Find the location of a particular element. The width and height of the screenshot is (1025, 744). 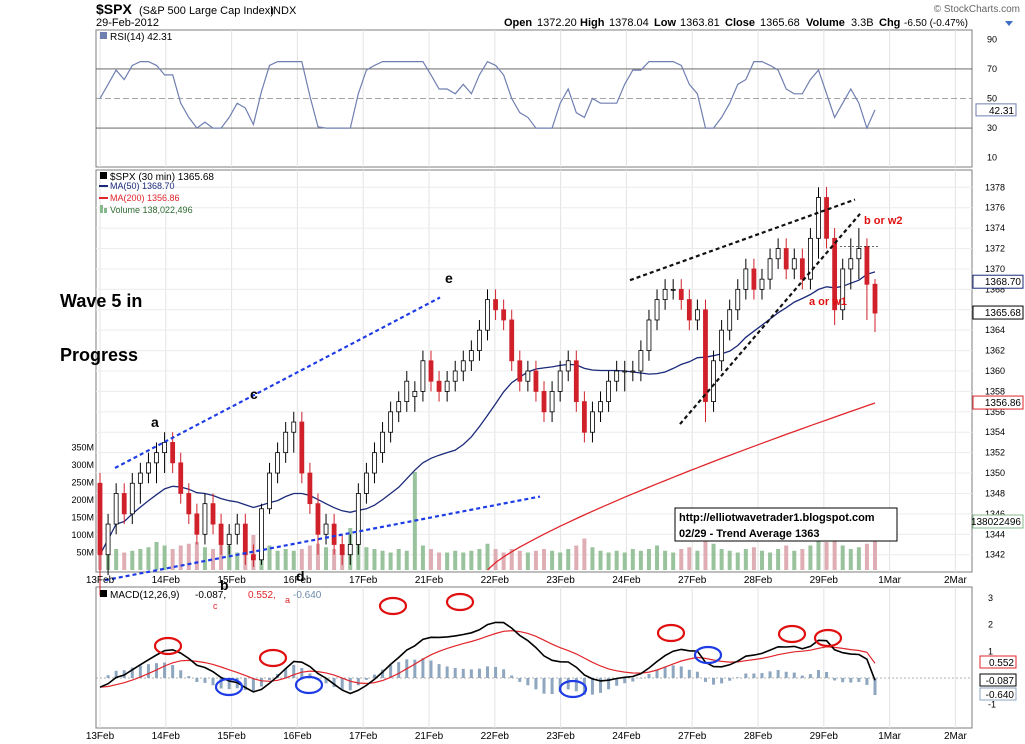

price-tick-label: 1356 is located at coordinates (995, 412).